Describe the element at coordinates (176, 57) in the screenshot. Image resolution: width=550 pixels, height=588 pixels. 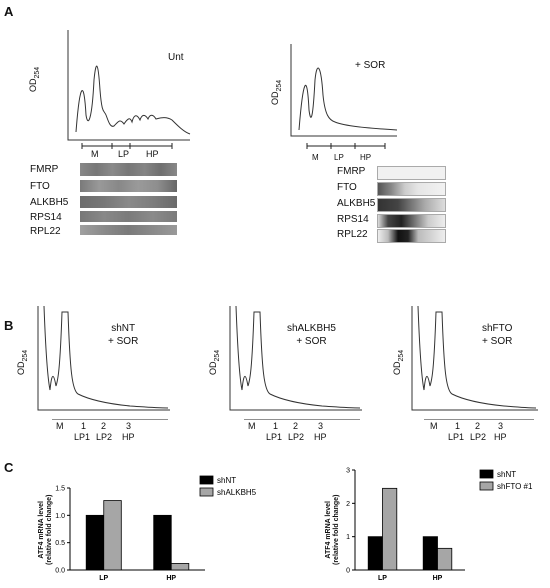
I see `condition-label: Unt` at that location.